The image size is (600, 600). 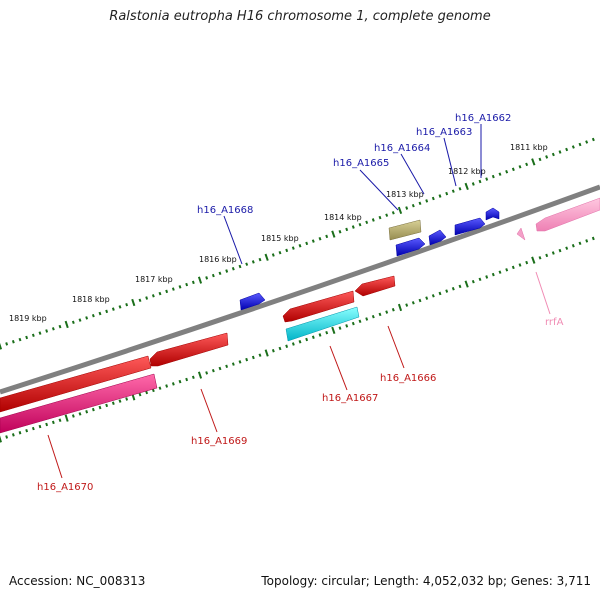 What do you see at coordinates (558, 219) in the screenshot?
I see `gene-rrfA` at bounding box center [558, 219].